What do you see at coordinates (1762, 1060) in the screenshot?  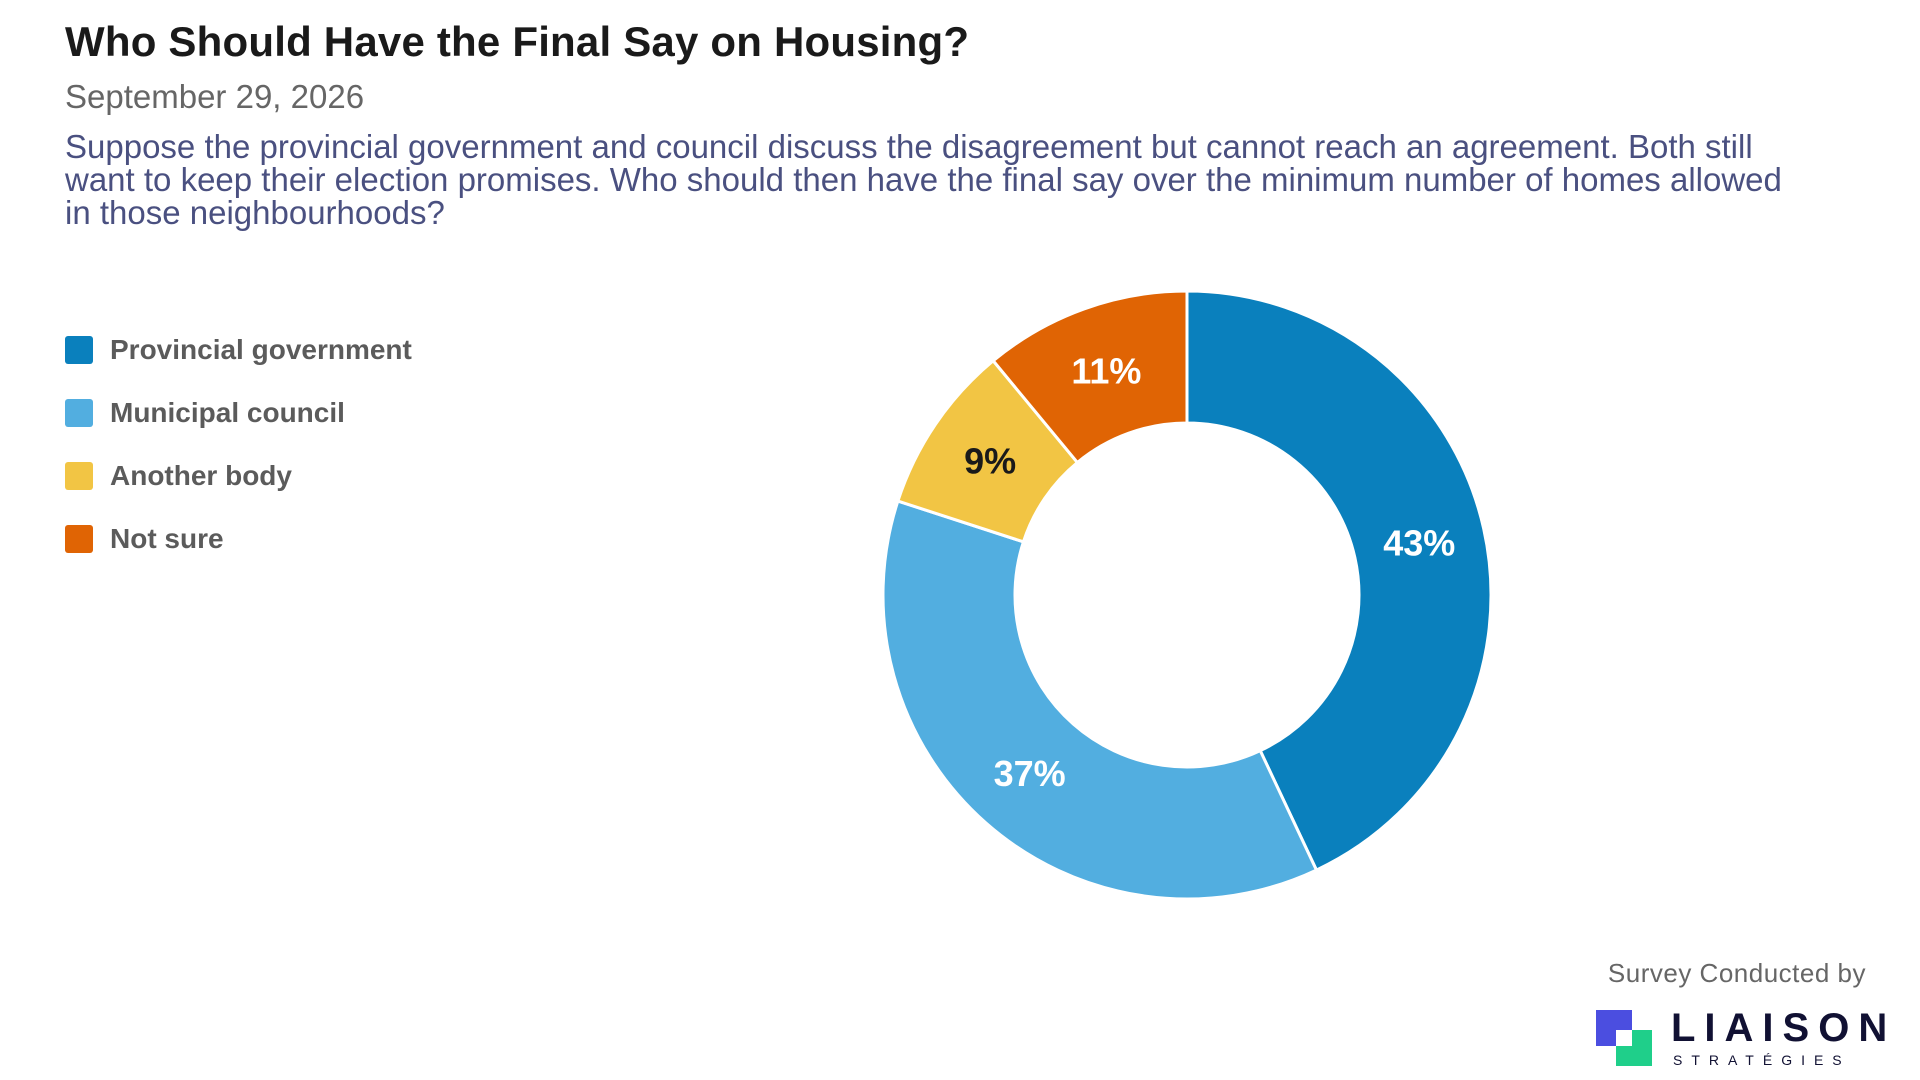 I see `logo-subtitle: STRATÉGIES` at bounding box center [1762, 1060].